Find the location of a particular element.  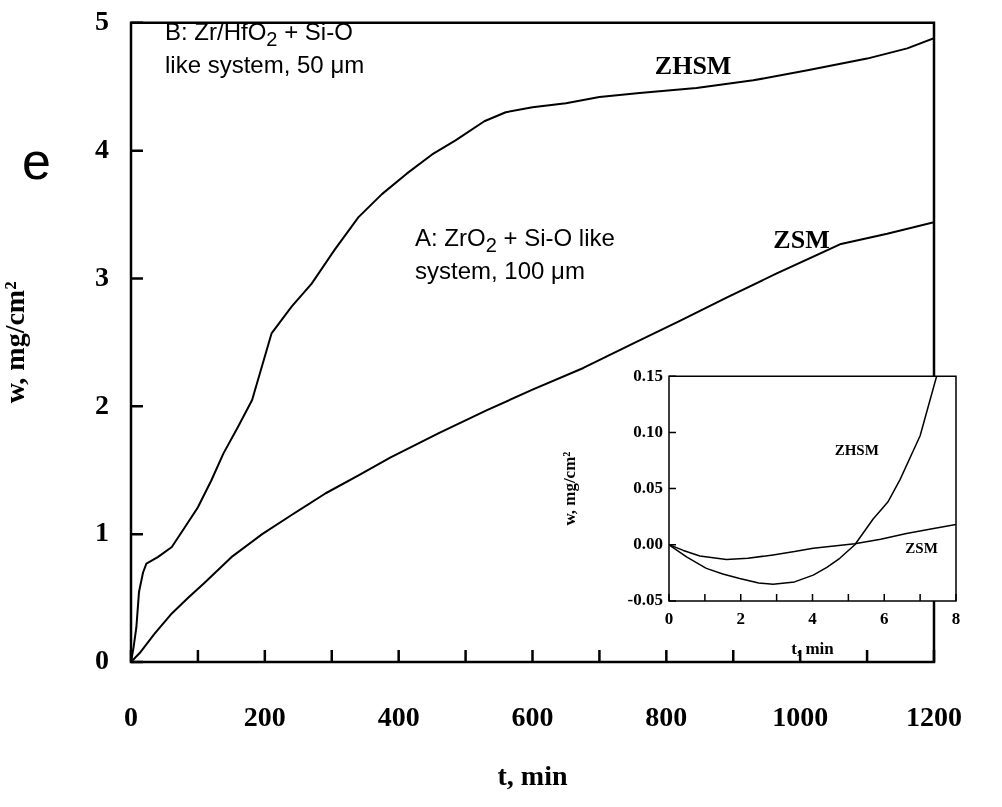

x-tick-label: 200 is located at coordinates (264, 717).